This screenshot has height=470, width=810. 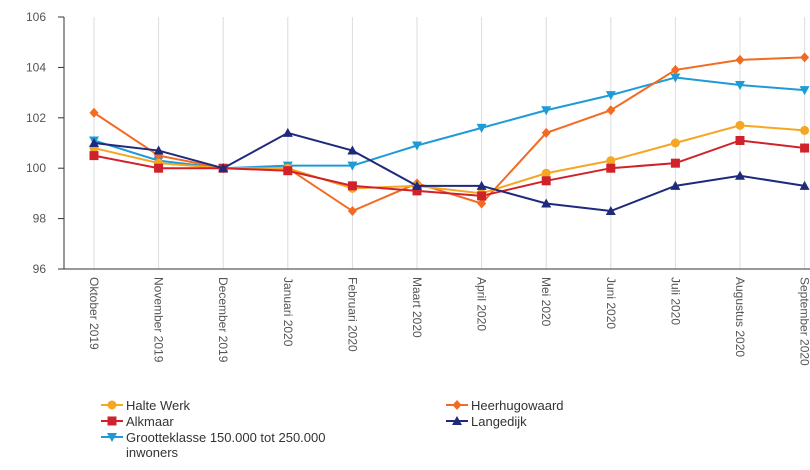 What do you see at coordinates (40, 269) in the screenshot?
I see `y-tick-label: 96` at bounding box center [40, 269].